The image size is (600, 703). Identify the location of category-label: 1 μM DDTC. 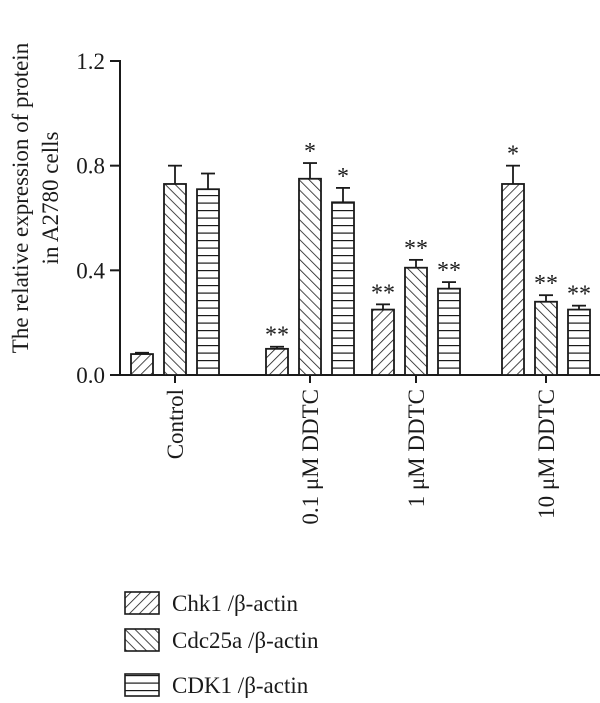
(416, 448).